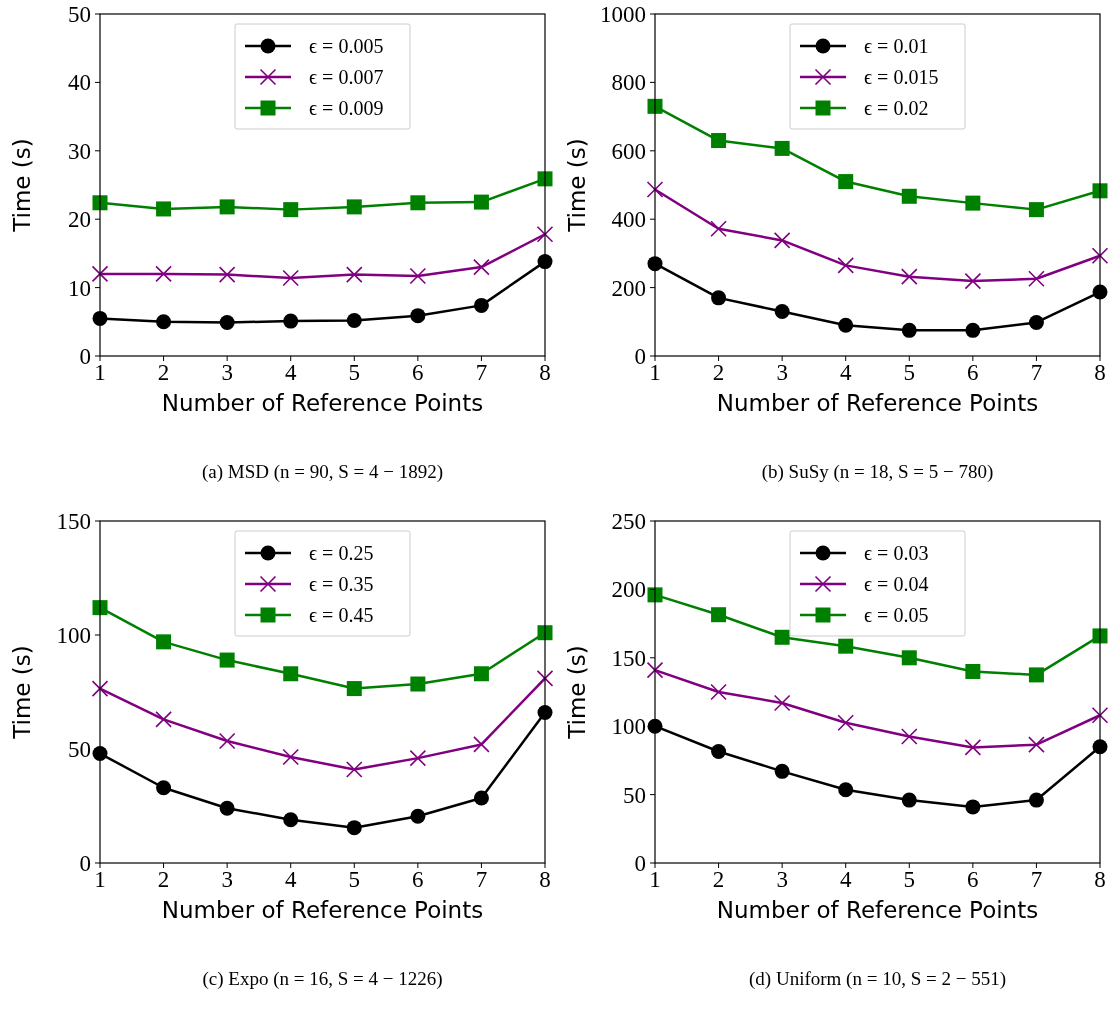 Image resolution: width=1110 pixels, height=1014 pixels. I want to click on y-tick-label: 1000, so click(623, 15).